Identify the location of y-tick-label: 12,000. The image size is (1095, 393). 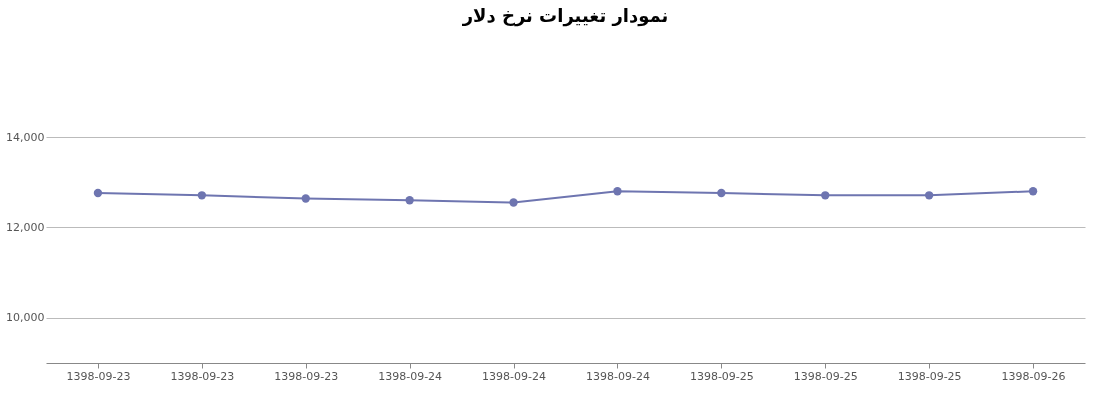
(25, 227).